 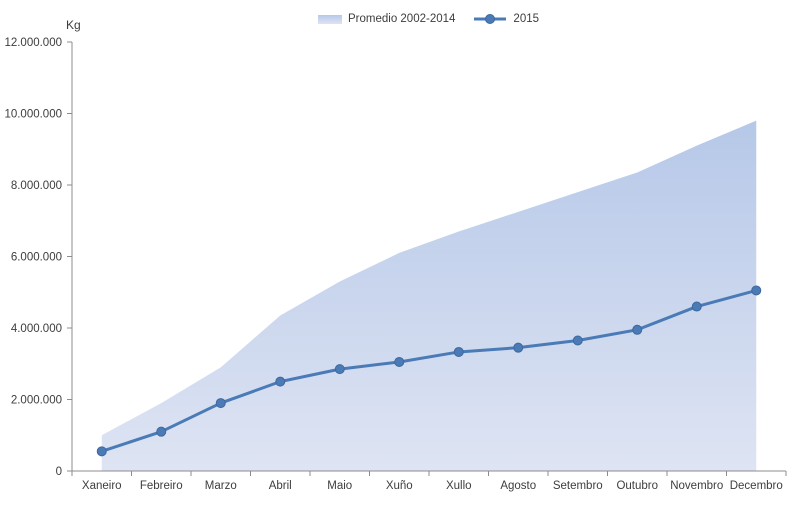 What do you see at coordinates (36, 401) in the screenshot?
I see `y-tick-label: 2.000.000` at bounding box center [36, 401].